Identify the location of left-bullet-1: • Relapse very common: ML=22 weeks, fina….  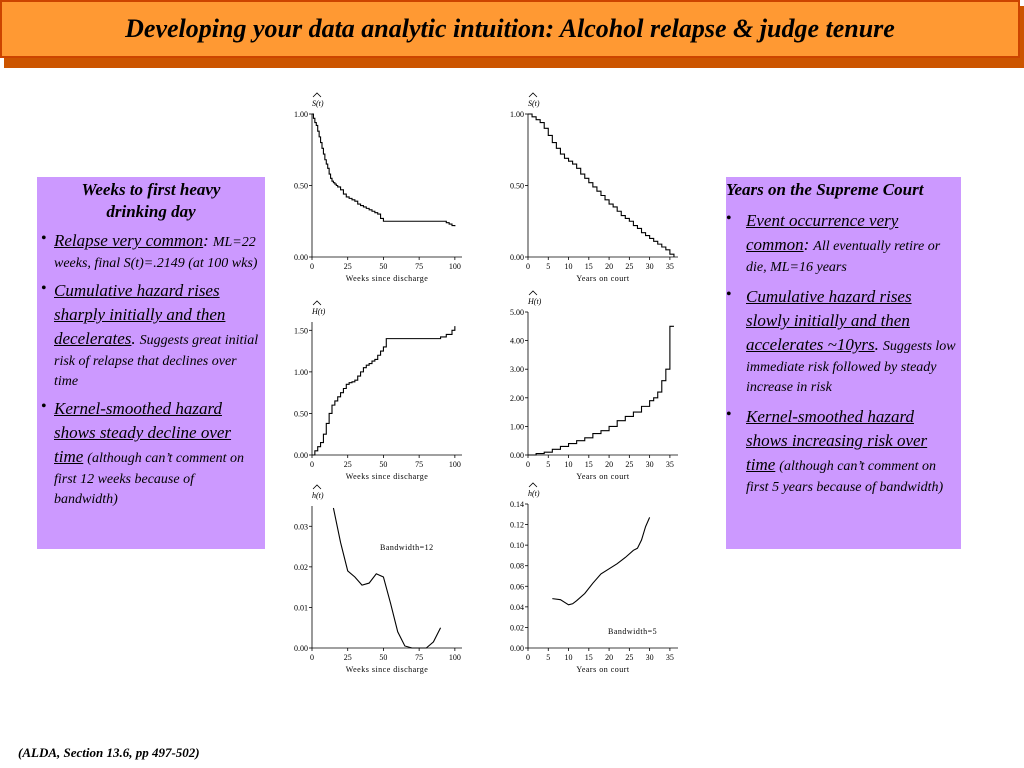
(151, 251).